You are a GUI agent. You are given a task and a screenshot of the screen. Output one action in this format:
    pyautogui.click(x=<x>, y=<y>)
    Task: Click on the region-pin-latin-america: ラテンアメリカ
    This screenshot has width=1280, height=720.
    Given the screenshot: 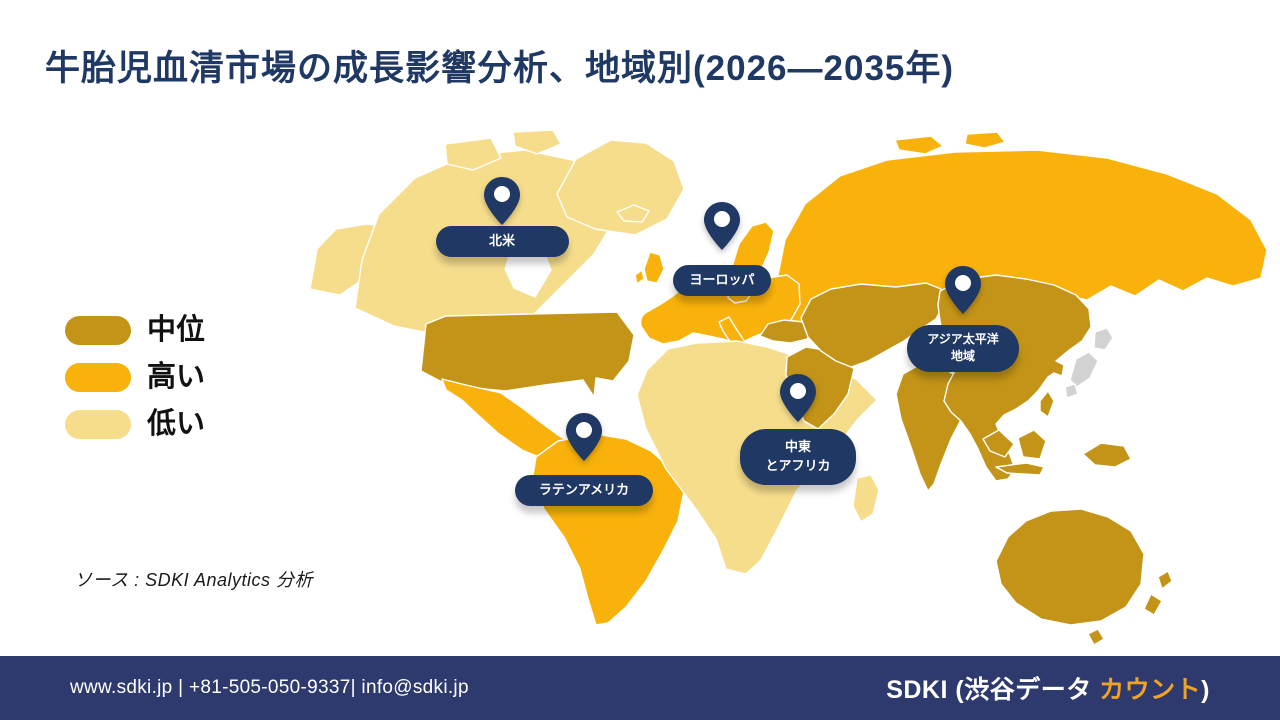 What is the action you would take?
    pyautogui.click(x=584, y=459)
    